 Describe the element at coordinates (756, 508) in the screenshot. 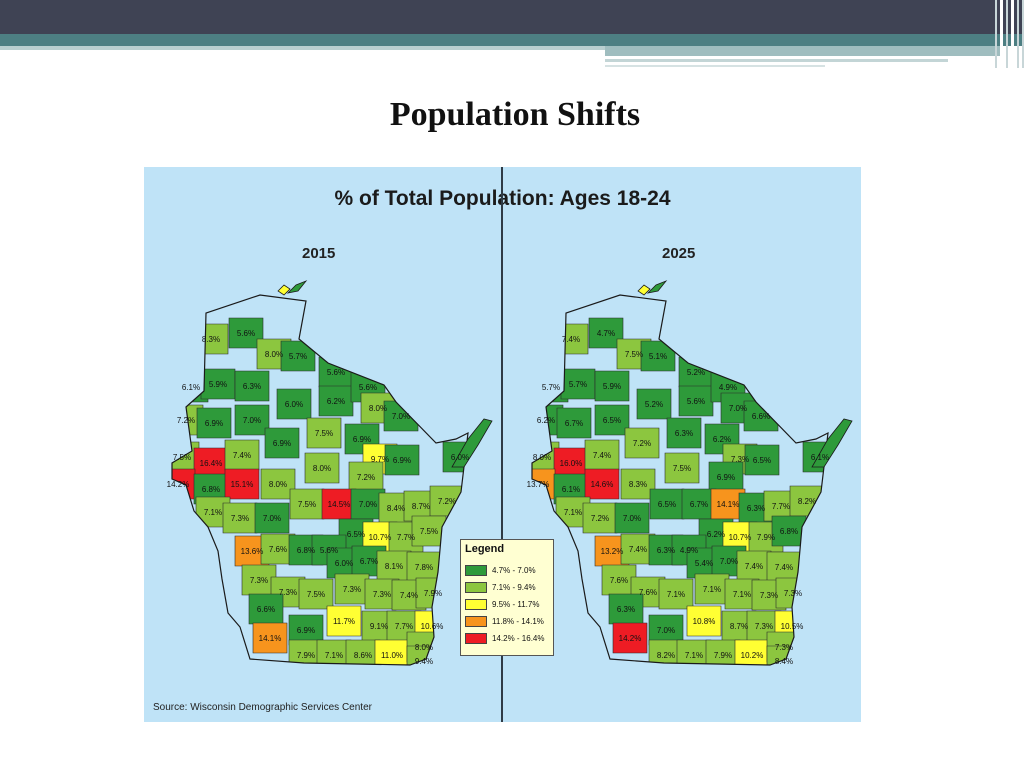

I see `county-value-label: 6.3%` at that location.